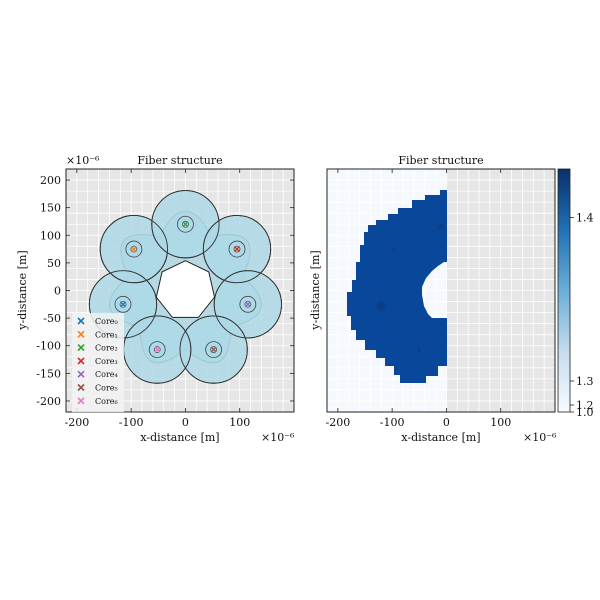 This screenshot has height=600, width=600. Describe the element at coordinates (179, 160) in the screenshot. I see `left-chart-title: Fiber structure` at that location.